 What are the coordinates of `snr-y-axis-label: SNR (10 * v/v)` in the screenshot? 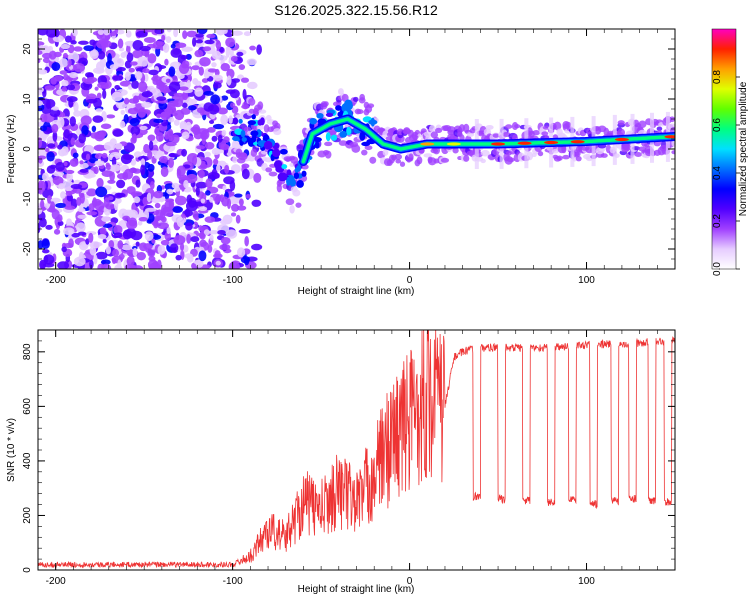 It's located at (11, 450).